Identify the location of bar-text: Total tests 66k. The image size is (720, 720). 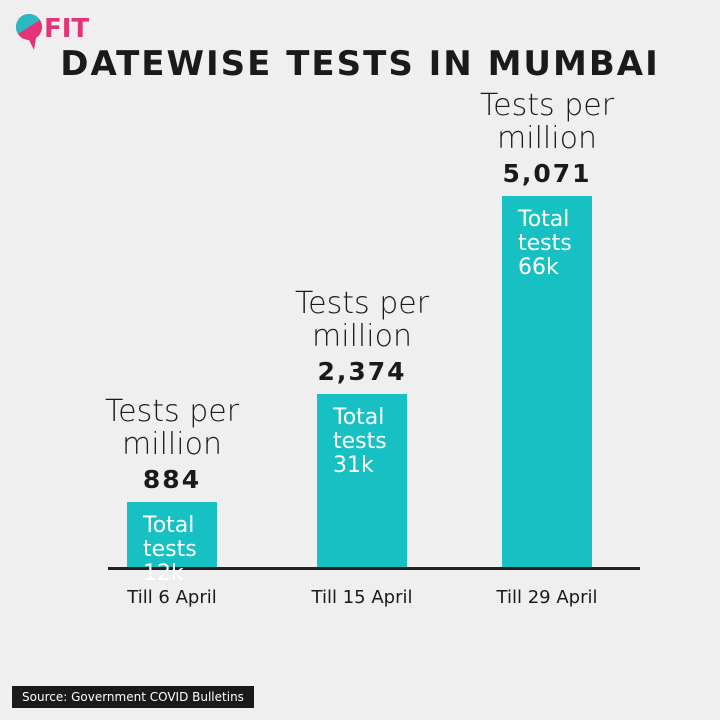
(545, 244).